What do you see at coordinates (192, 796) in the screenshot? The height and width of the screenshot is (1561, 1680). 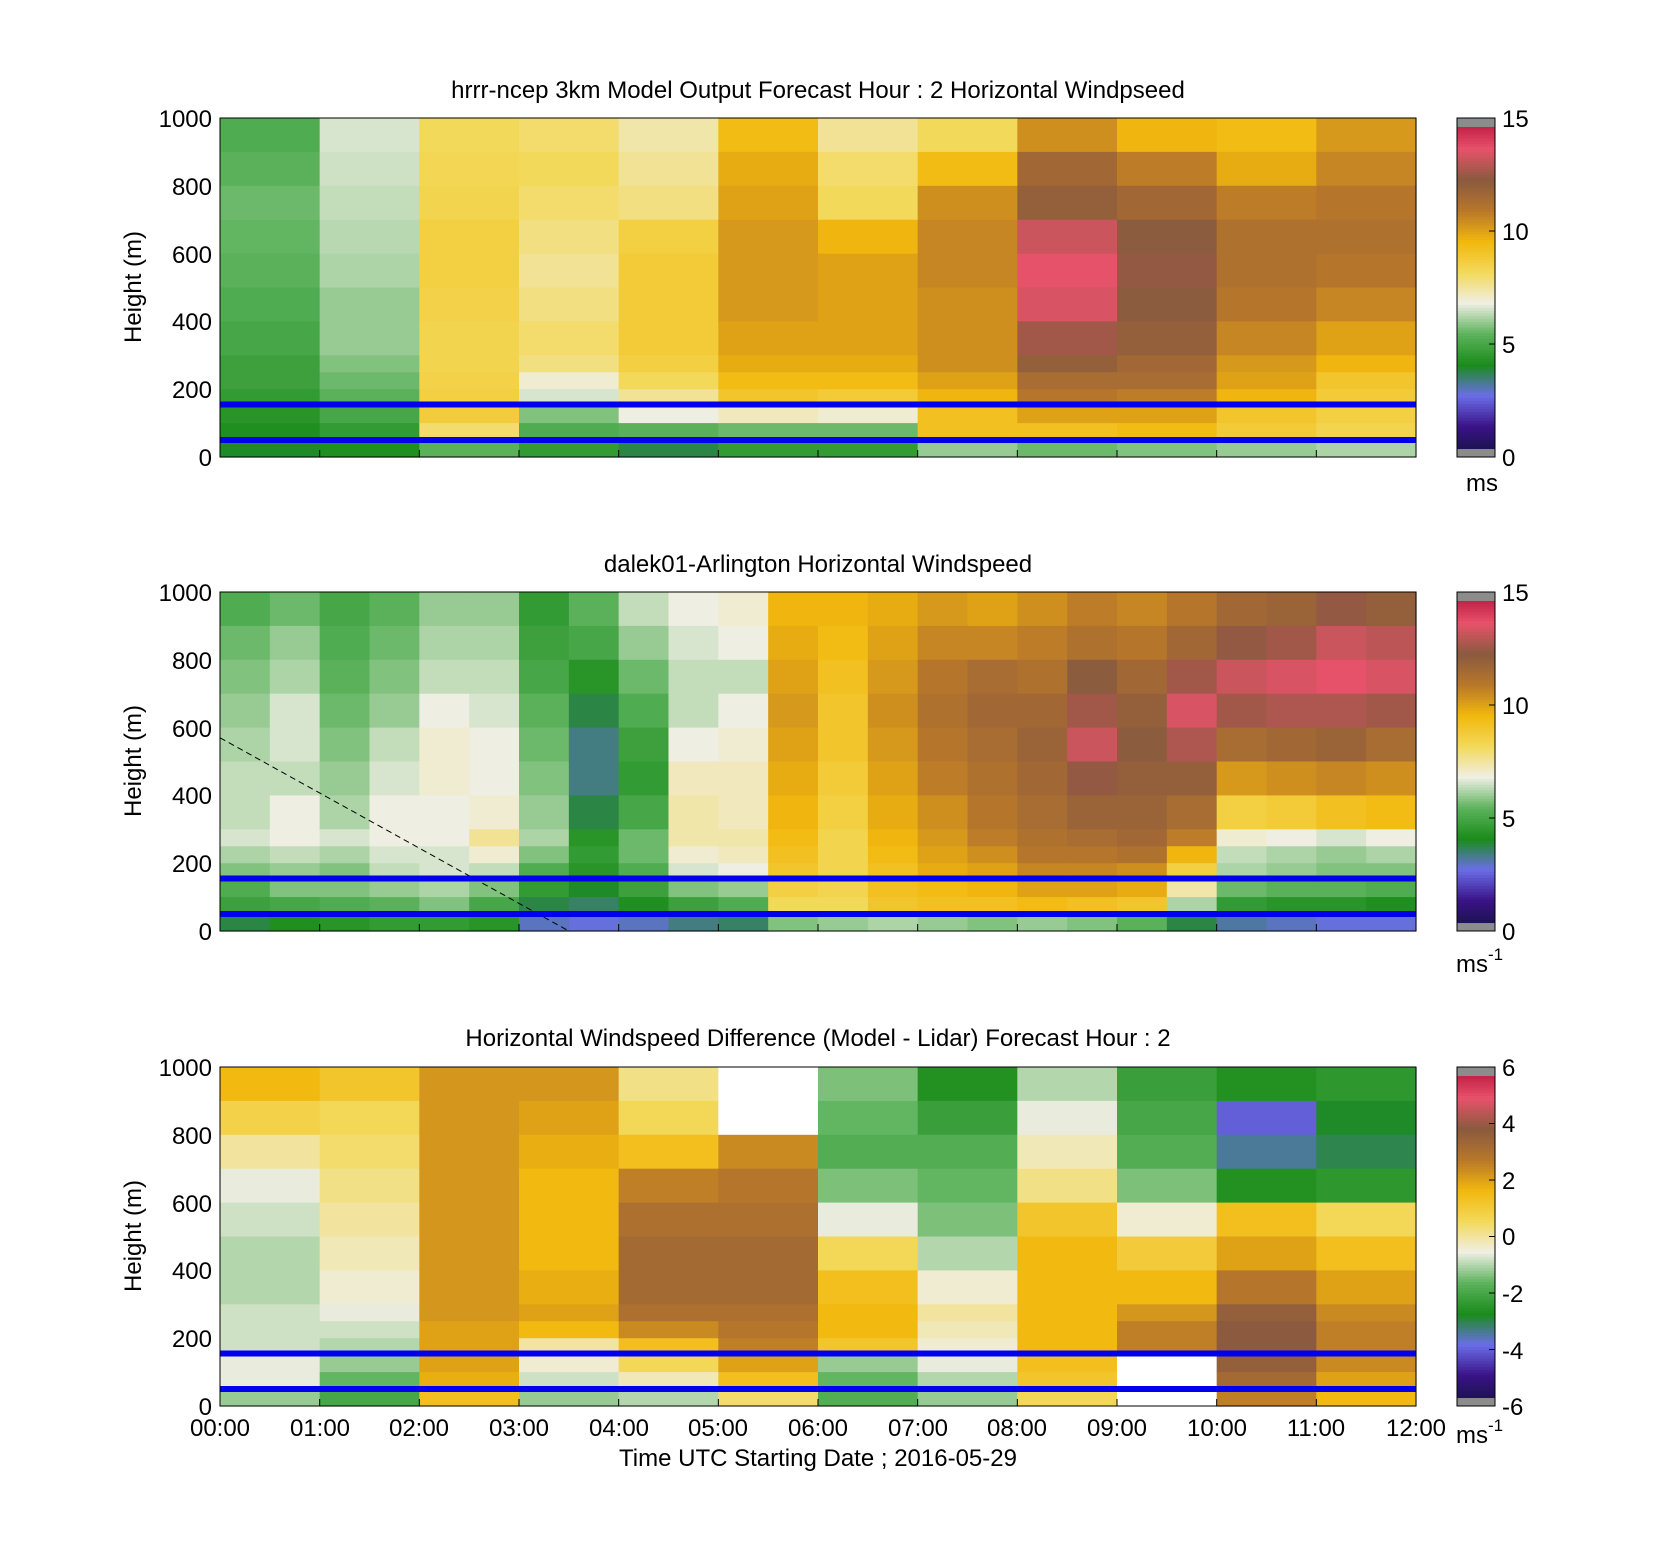 I see `y-tick-label: 400` at bounding box center [192, 796].